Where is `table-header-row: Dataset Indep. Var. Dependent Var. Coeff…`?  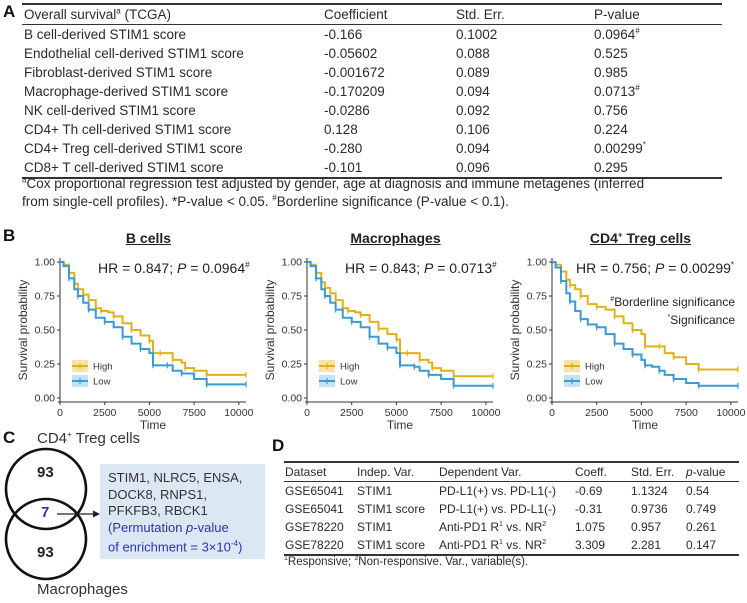
table-header-row: Dataset Indep. Var. Dependent Var. Coeff… is located at coordinates (511, 472).